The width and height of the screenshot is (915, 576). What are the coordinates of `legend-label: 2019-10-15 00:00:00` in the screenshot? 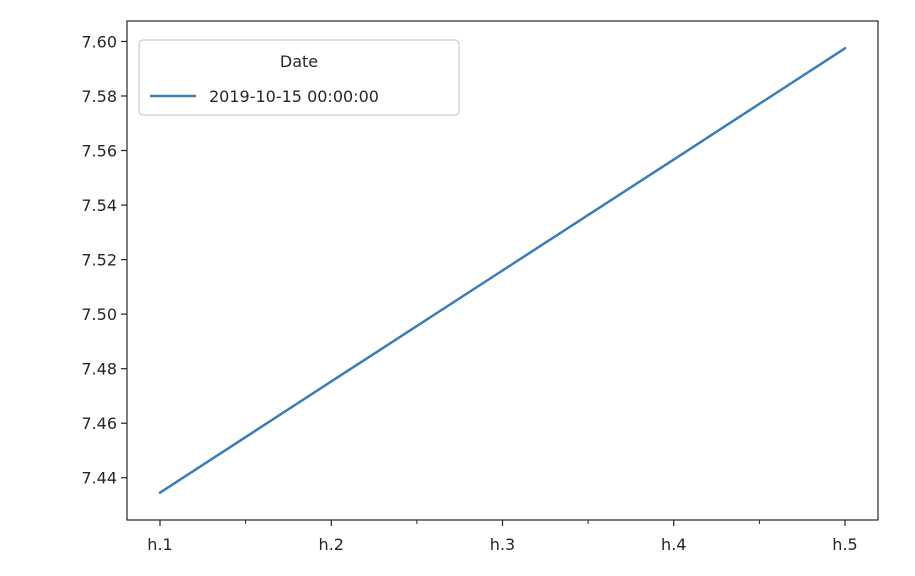 It's located at (294, 96).